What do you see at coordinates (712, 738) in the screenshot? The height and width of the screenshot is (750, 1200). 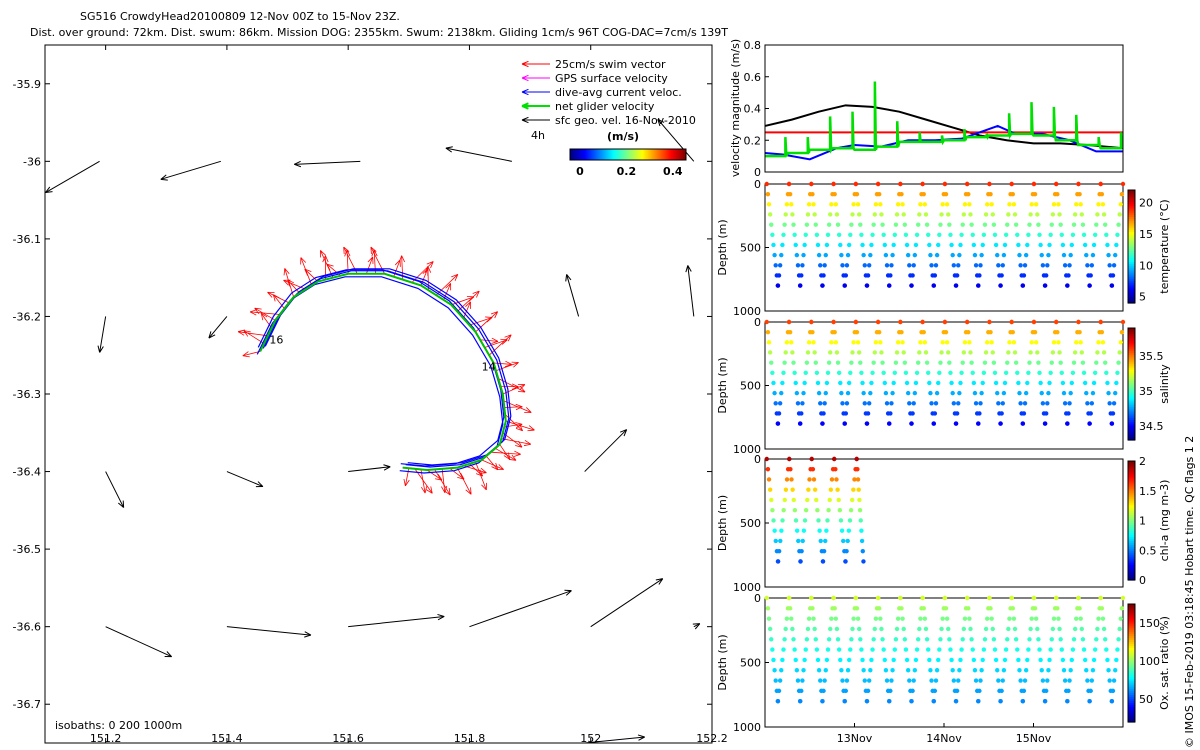 I see `map-x-tick-label: 152.2` at bounding box center [712, 738].